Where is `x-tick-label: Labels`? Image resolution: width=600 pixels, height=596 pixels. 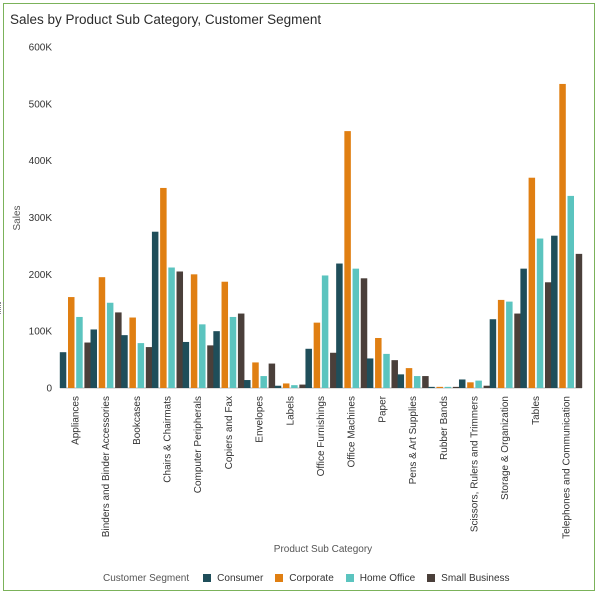 x-tick-label: Labels is located at coordinates (290, 410).